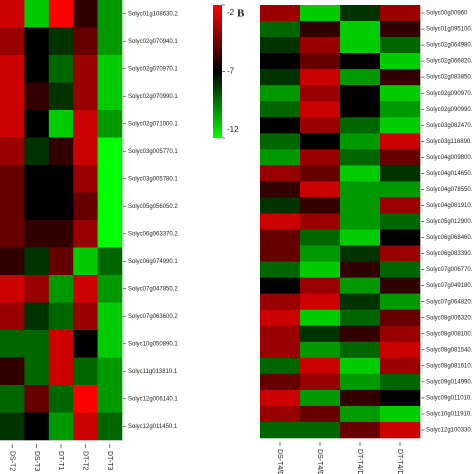 The image size is (474, 474). Describe the element at coordinates (449, 110) in the screenshot. I see `row-label: Solyc02g090990.` at that location.